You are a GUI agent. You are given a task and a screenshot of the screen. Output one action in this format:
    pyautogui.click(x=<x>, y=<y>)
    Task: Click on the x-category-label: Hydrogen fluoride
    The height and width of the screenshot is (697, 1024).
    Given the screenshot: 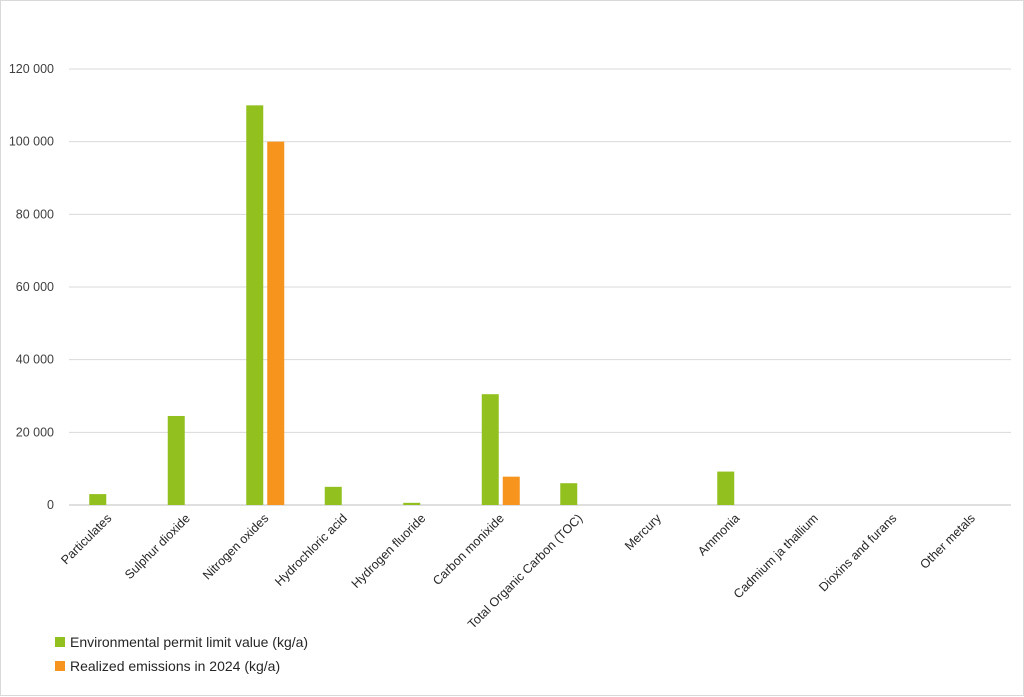 What is the action you would take?
    pyautogui.click(x=389, y=551)
    